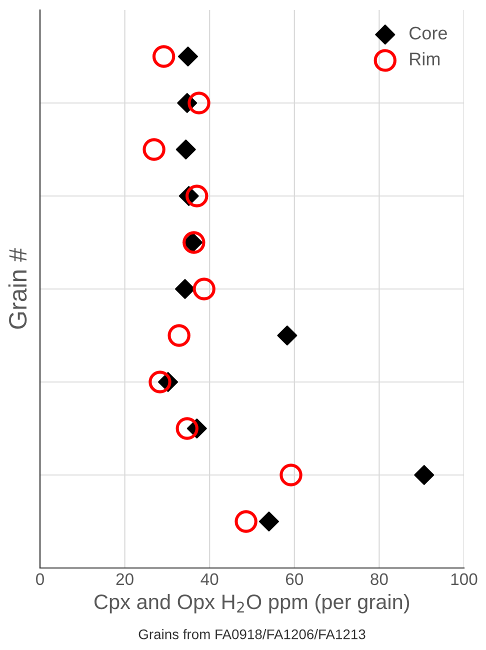 The width and height of the screenshot is (486, 650). What do you see at coordinates (428, 33) in the screenshot?
I see `legend-label: Core` at bounding box center [428, 33].